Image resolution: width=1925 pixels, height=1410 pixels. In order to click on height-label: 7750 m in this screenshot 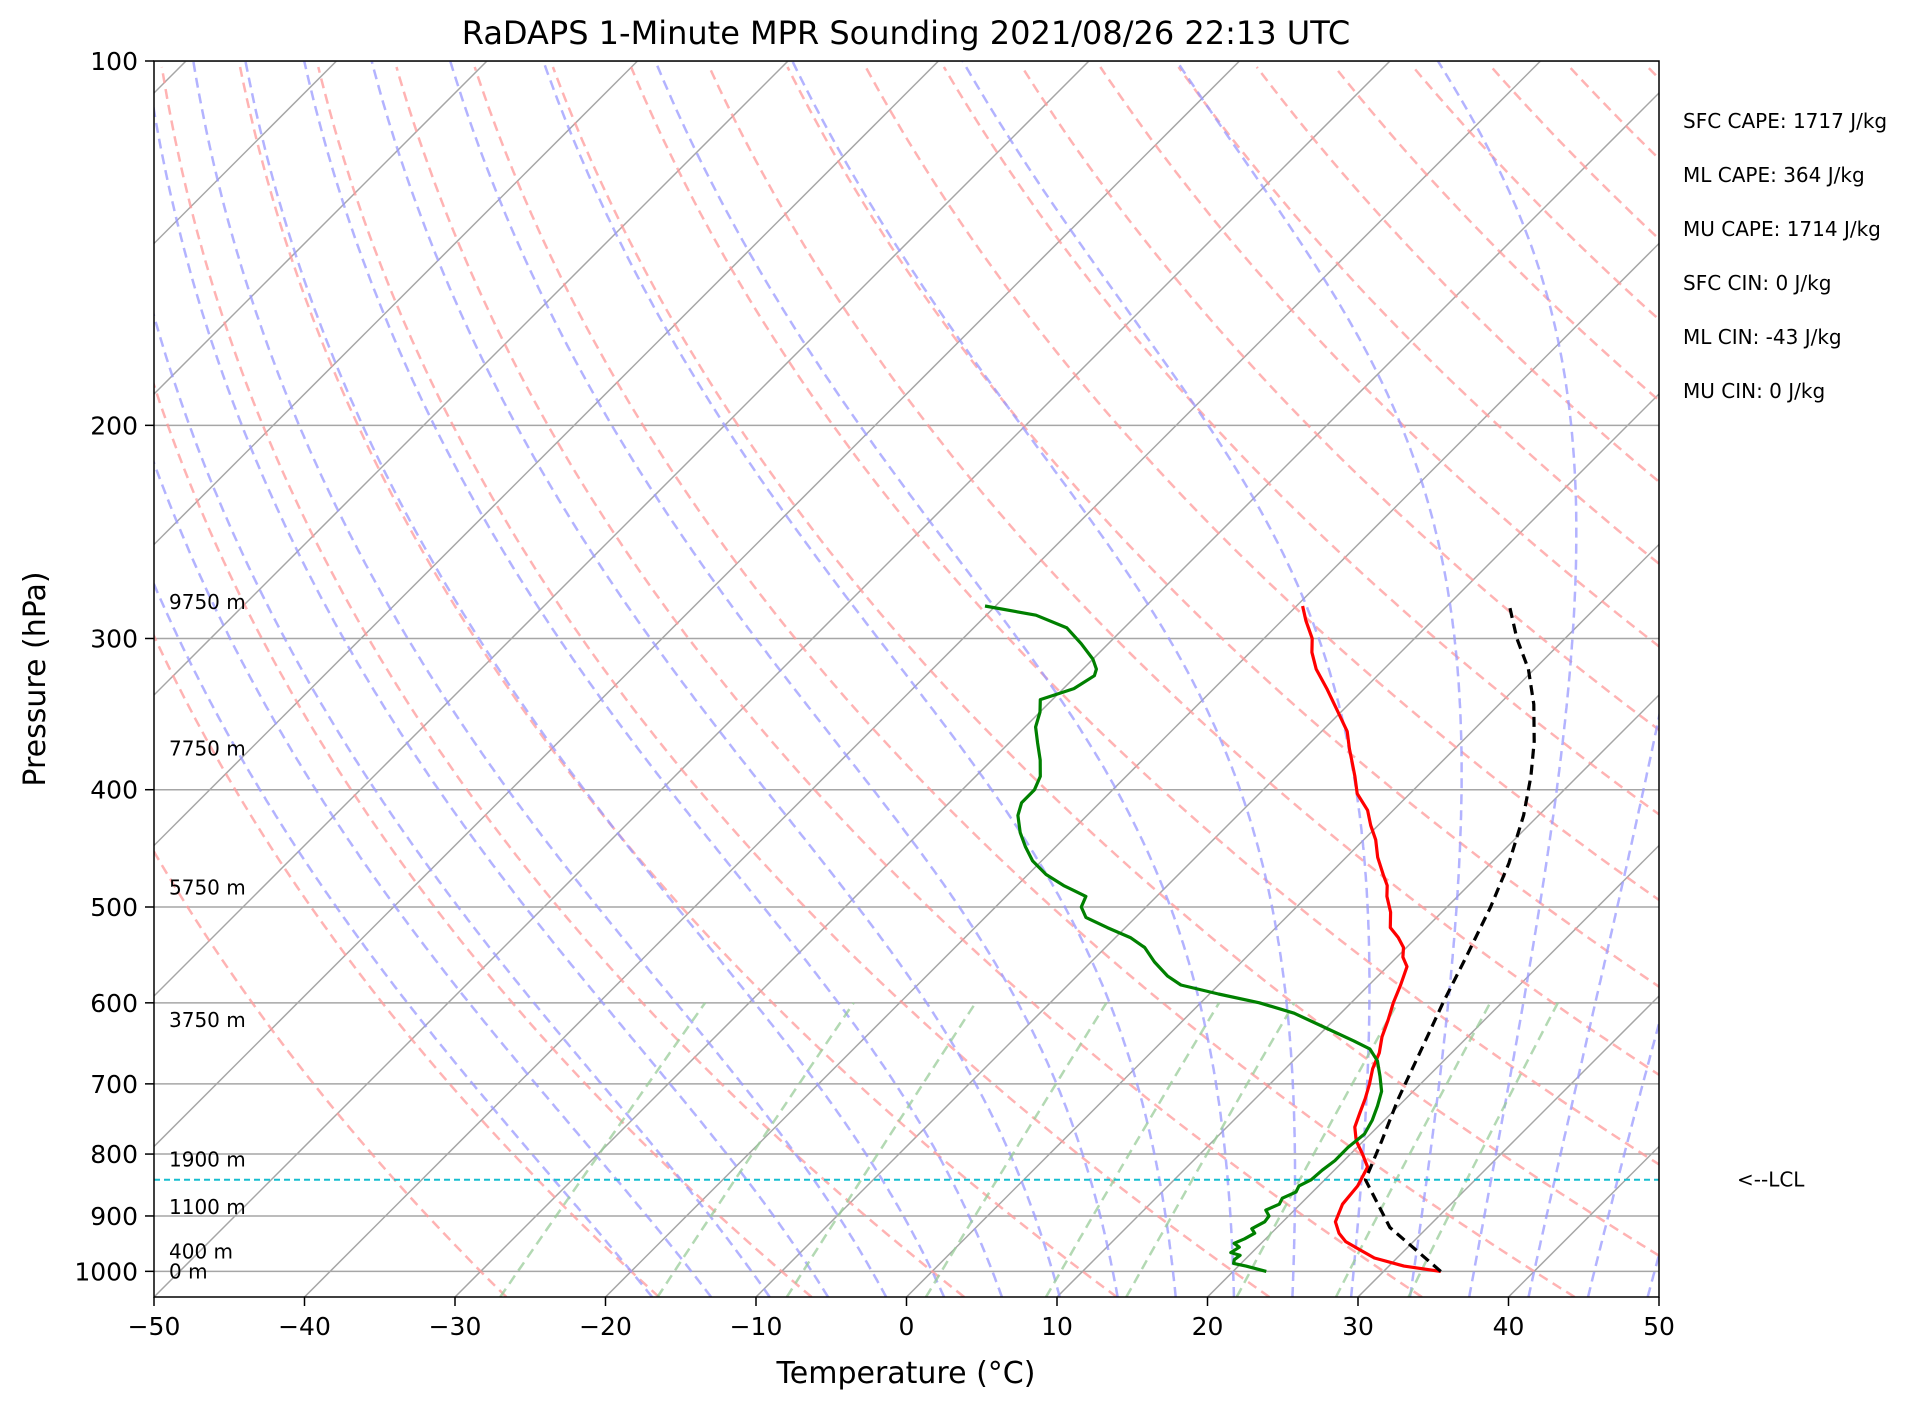, I will do `click(207, 749)`.